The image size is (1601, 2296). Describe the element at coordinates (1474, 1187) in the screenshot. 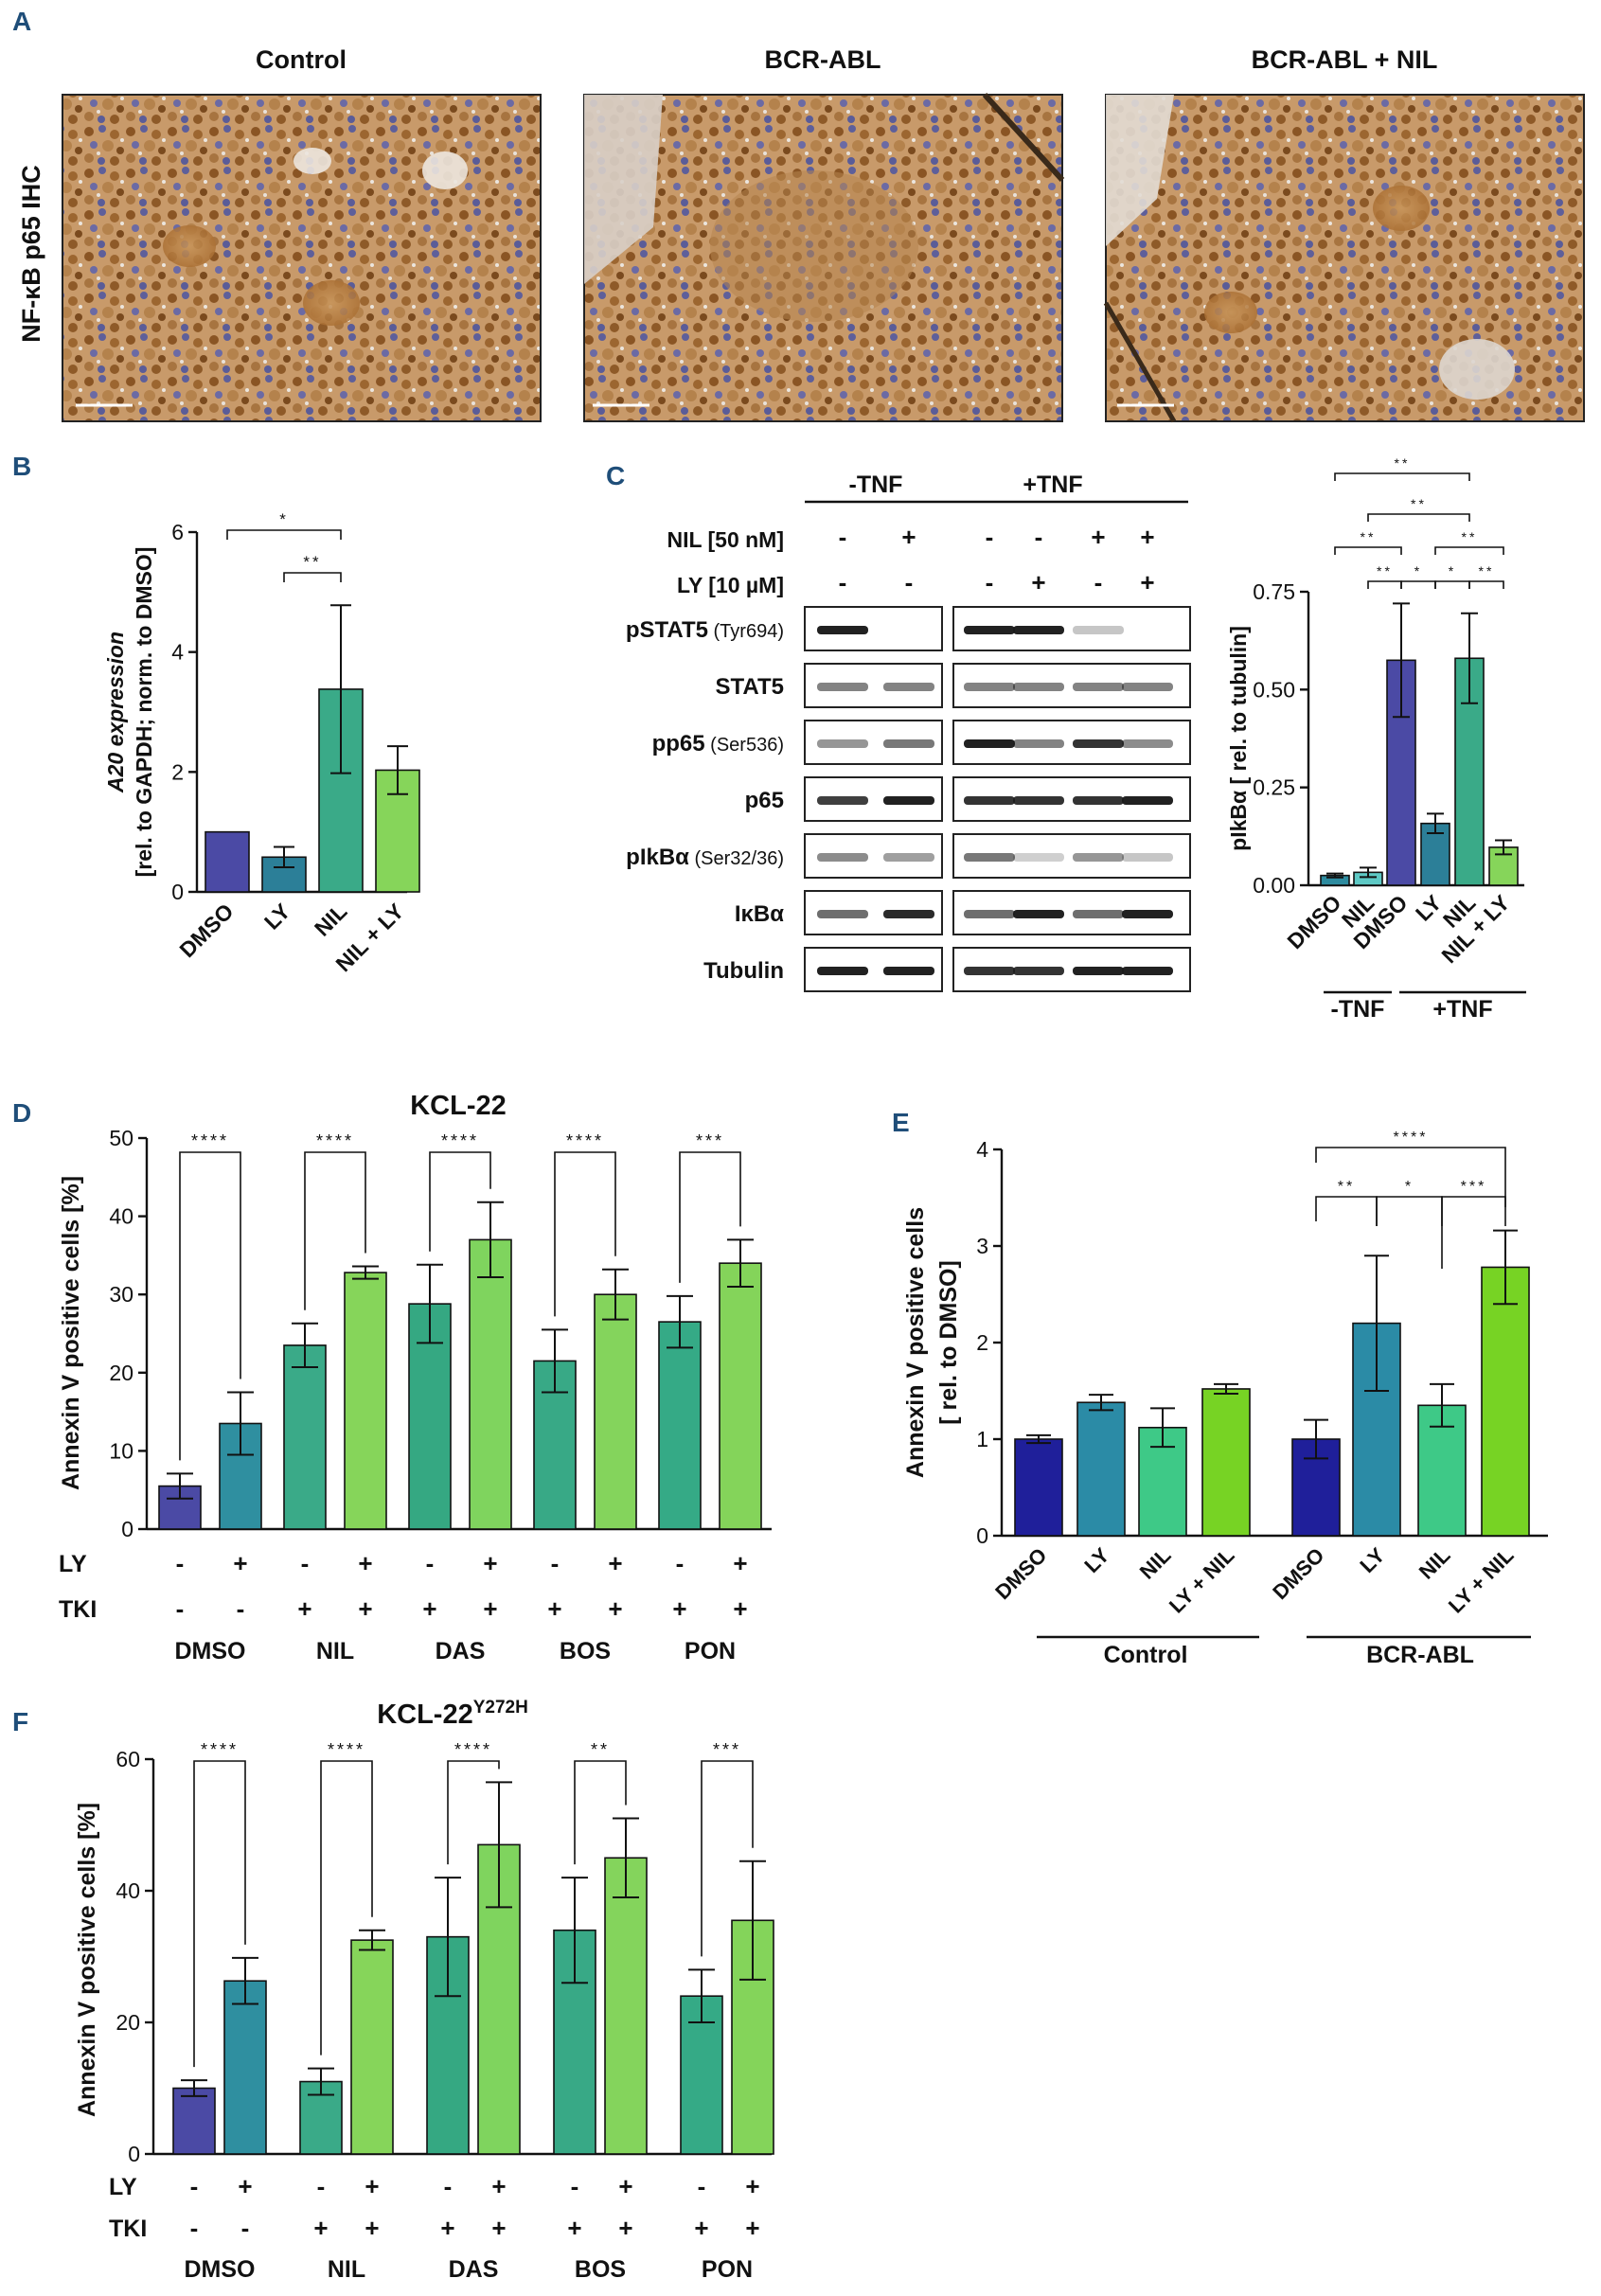

I see `e-significance-label: ***` at that location.